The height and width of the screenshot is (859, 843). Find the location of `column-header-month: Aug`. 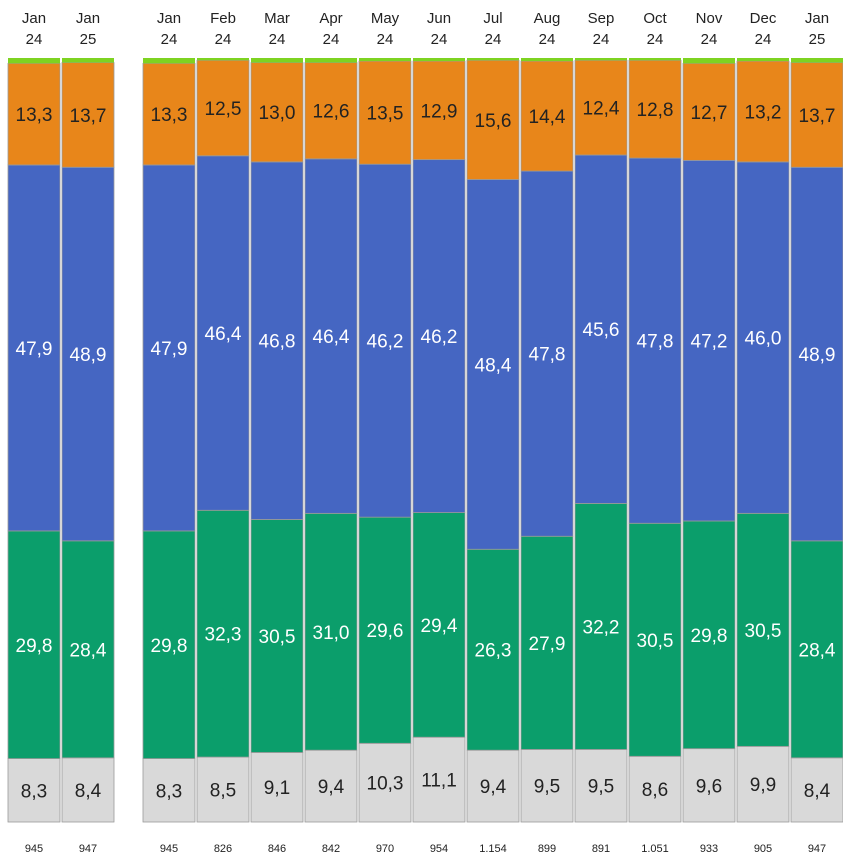

column-header-month: Aug is located at coordinates (547, 18).